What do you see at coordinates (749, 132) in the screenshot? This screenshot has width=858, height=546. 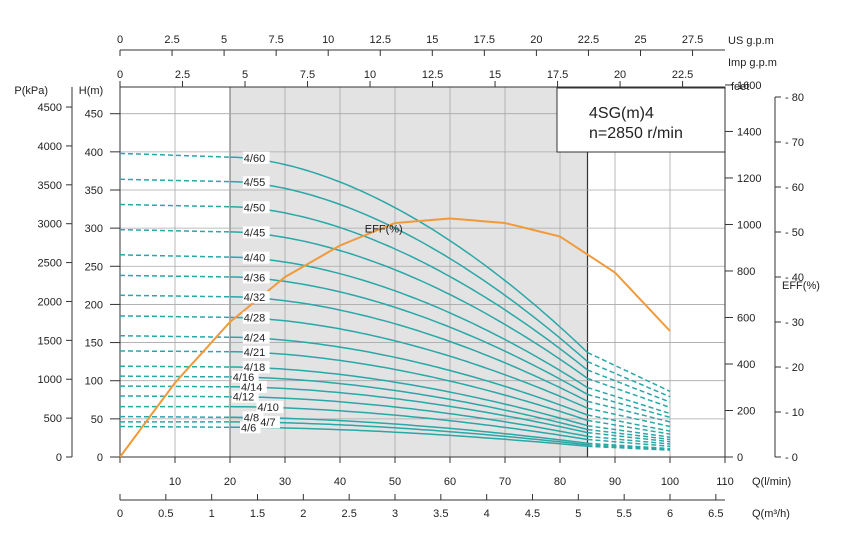 I see `feet-tick-label: 1400` at bounding box center [749, 132].